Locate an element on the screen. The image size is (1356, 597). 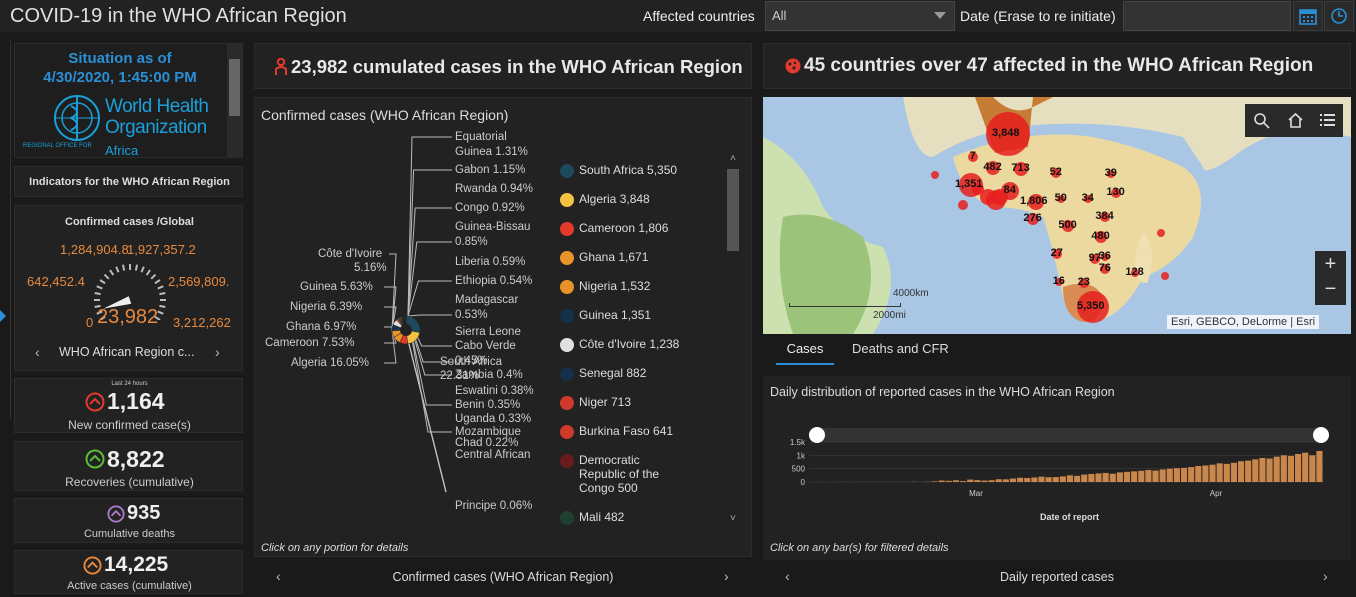
range-slider-track is located at coordinates (1069, 435).